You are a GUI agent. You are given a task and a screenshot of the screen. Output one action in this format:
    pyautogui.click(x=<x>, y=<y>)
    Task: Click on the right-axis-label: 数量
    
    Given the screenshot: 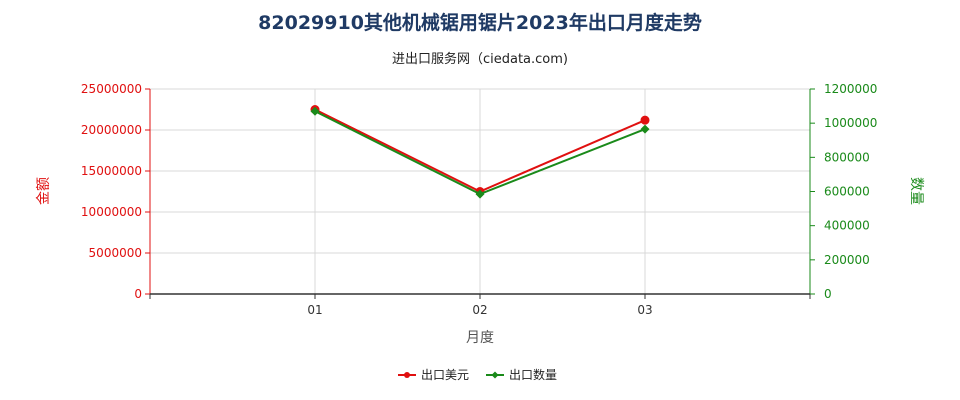 What is the action you would take?
    pyautogui.click(x=916, y=191)
    